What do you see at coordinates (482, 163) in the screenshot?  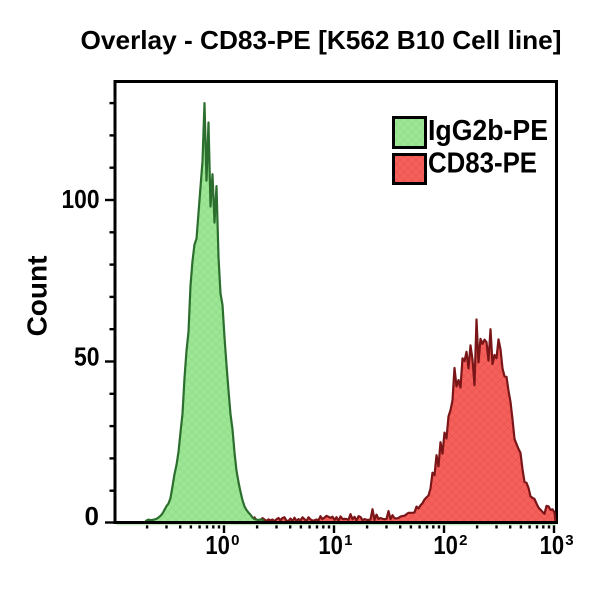 I see `svg-text: CD83-PE` at bounding box center [482, 163].